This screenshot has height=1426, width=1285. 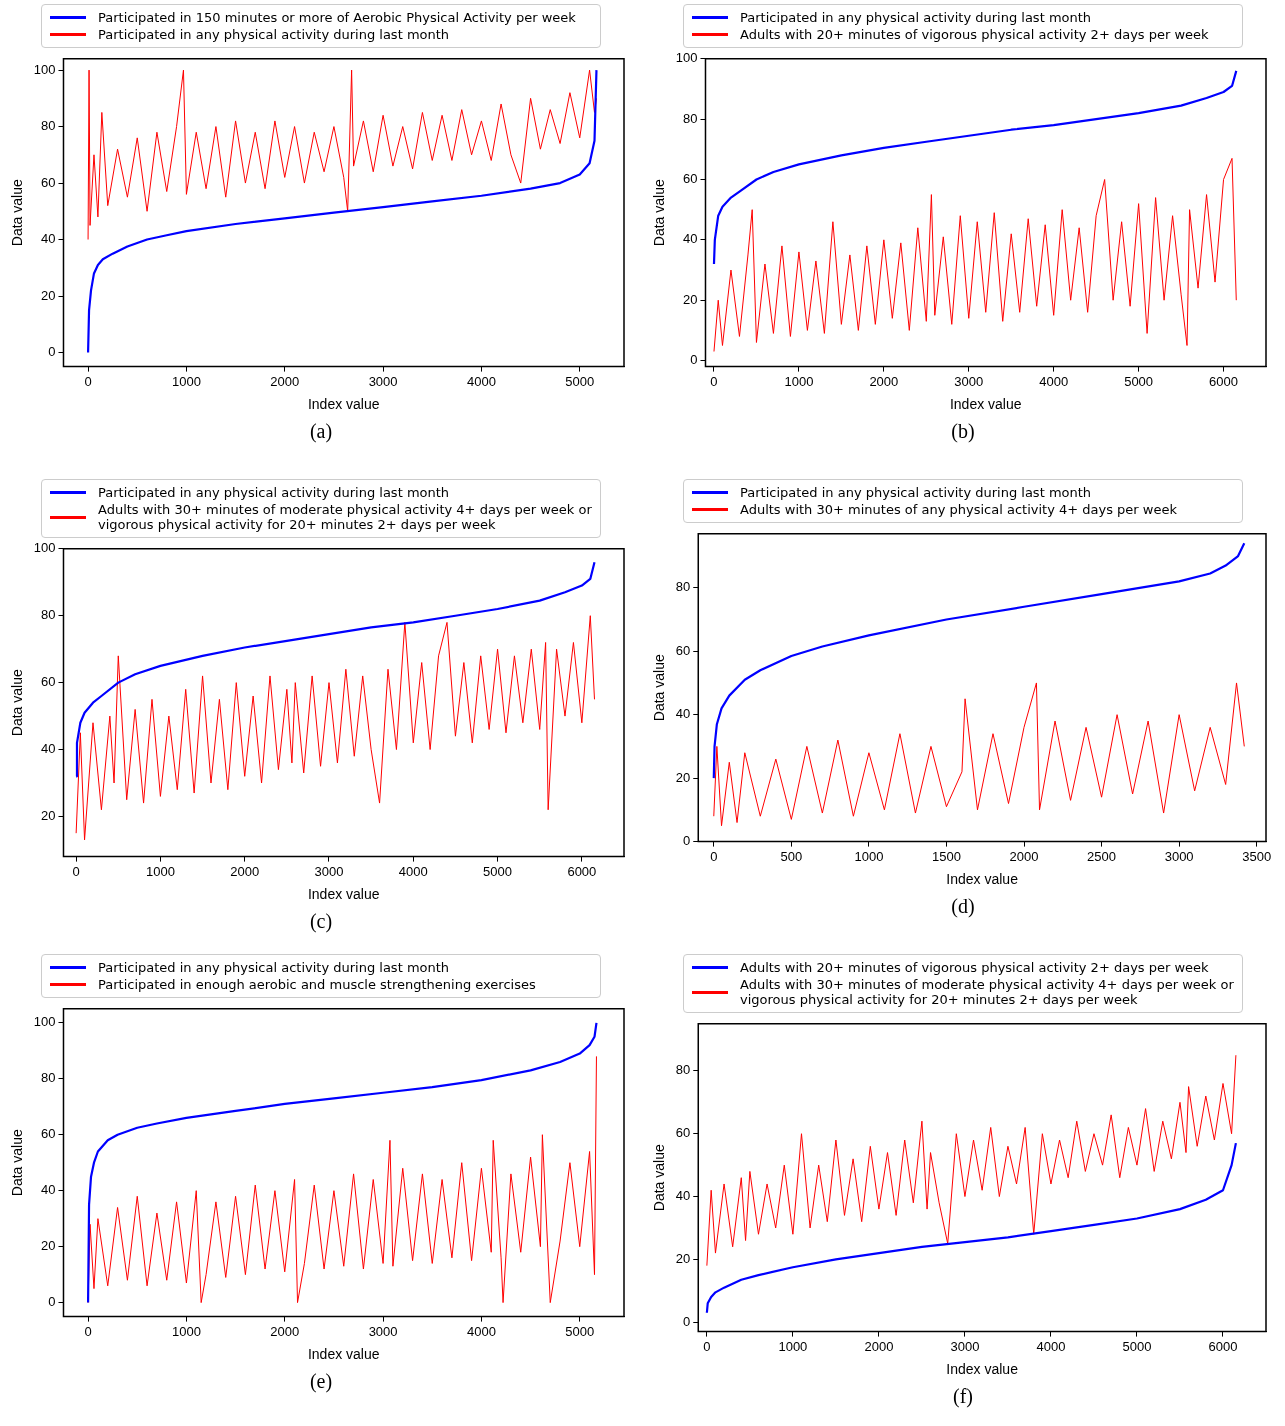 What do you see at coordinates (963, 906) in the screenshot?
I see `text: (d)` at bounding box center [963, 906].